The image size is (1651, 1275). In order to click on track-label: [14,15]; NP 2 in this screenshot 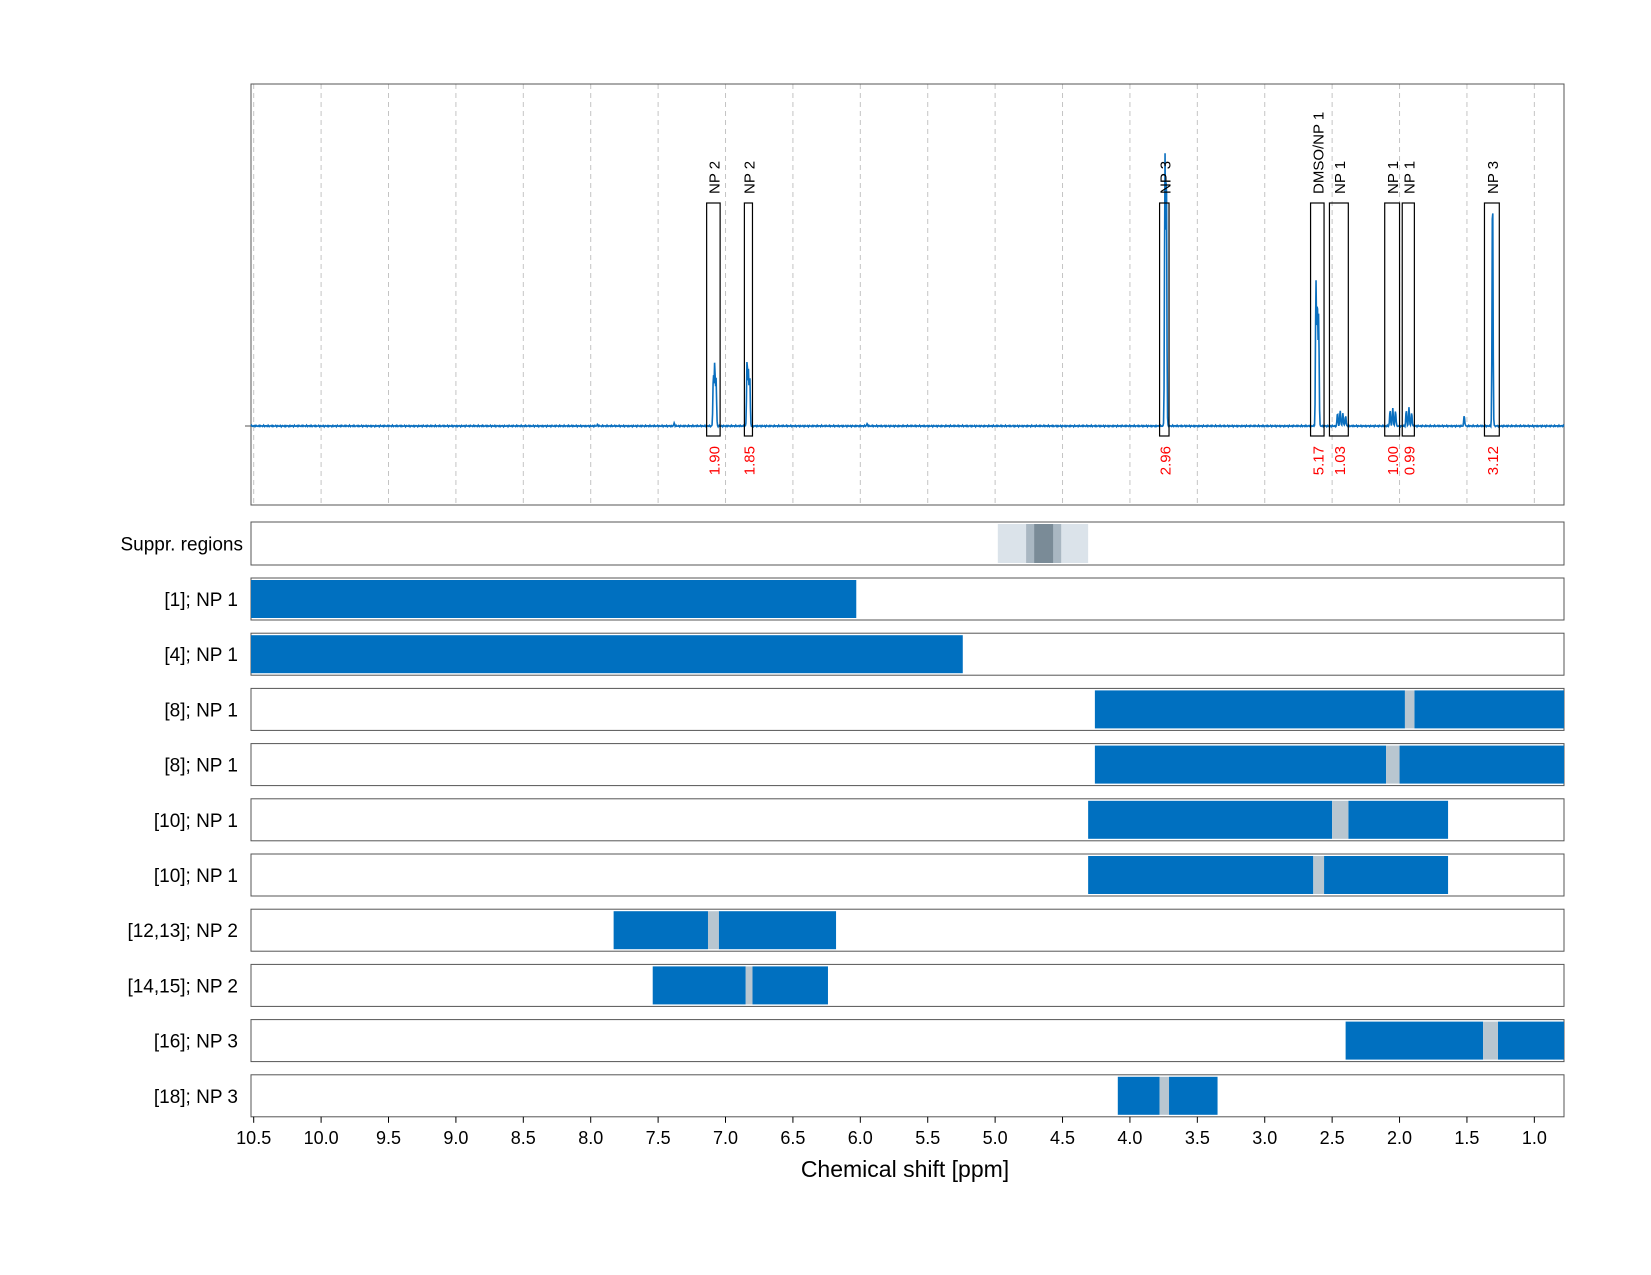, I will do `click(182, 986)`.